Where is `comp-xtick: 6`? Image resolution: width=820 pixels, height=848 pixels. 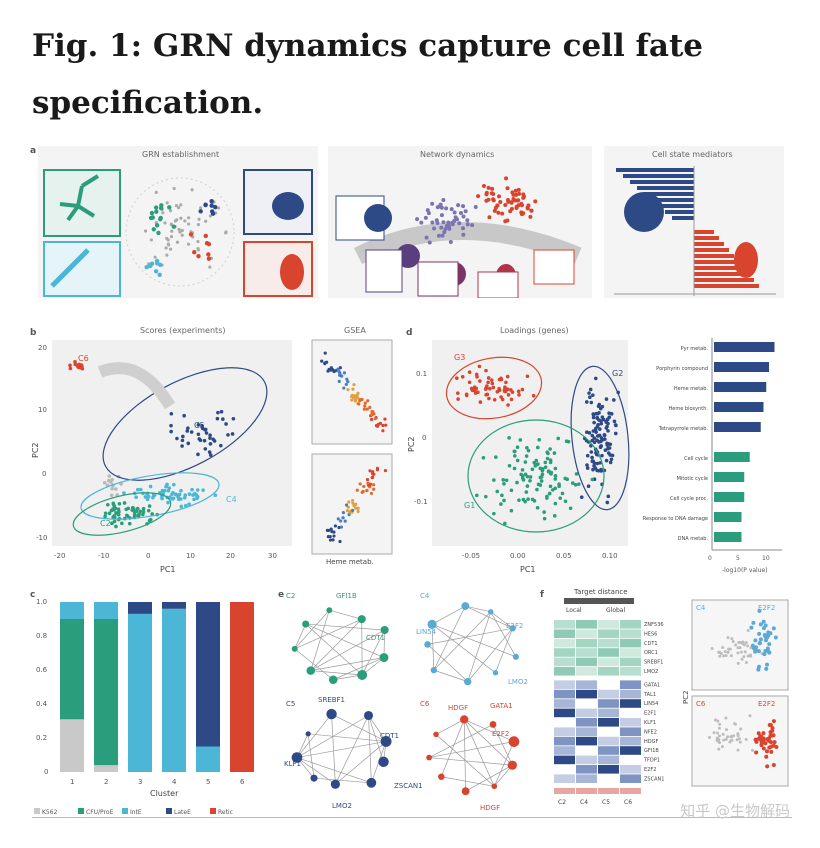
comp-xtick: 6 is located at coordinates (242, 782).